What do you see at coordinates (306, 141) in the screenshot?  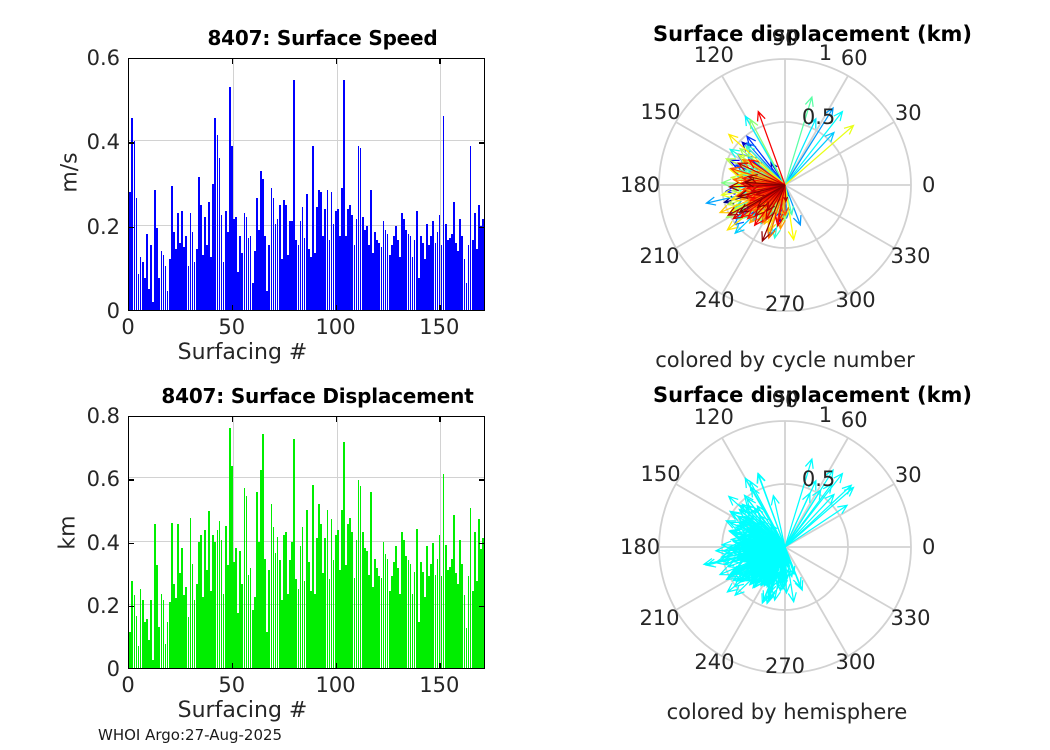 I see `gridline-horizontal` at bounding box center [306, 141].